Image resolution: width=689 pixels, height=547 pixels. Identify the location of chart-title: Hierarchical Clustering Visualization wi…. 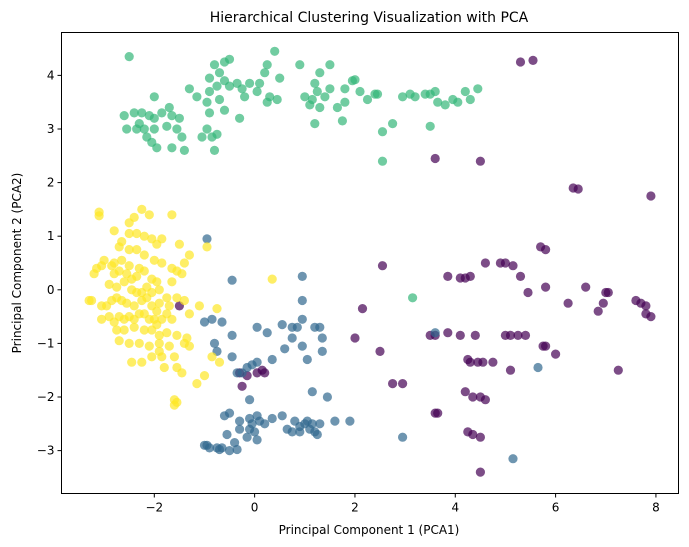
(369, 18).